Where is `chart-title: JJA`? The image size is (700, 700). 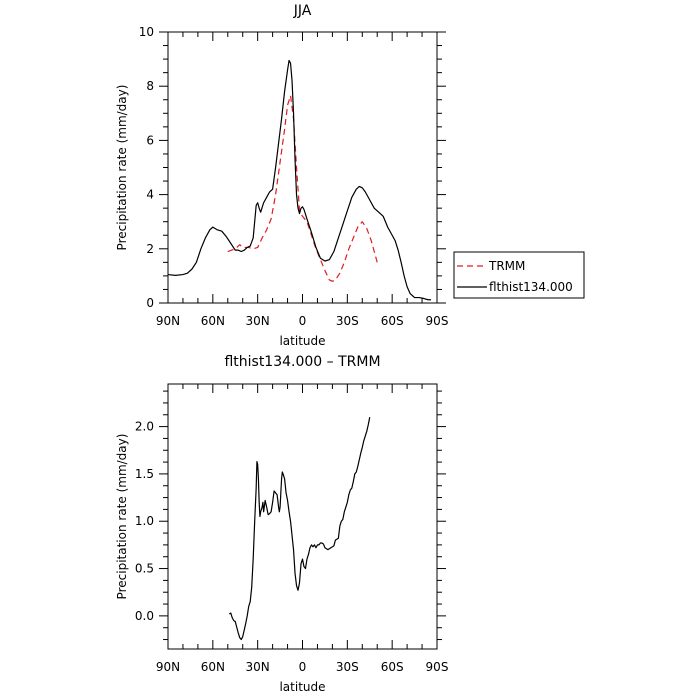
chart-title: JJA is located at coordinates (302, 11).